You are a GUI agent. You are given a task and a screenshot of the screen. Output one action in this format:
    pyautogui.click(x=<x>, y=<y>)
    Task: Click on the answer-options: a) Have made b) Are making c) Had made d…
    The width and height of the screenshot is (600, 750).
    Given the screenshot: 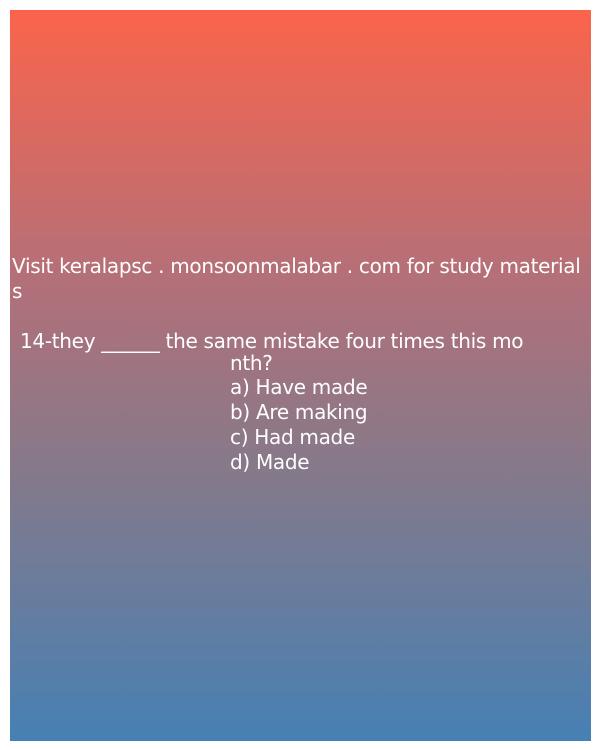 What is the action you would take?
    pyautogui.click(x=299, y=425)
    